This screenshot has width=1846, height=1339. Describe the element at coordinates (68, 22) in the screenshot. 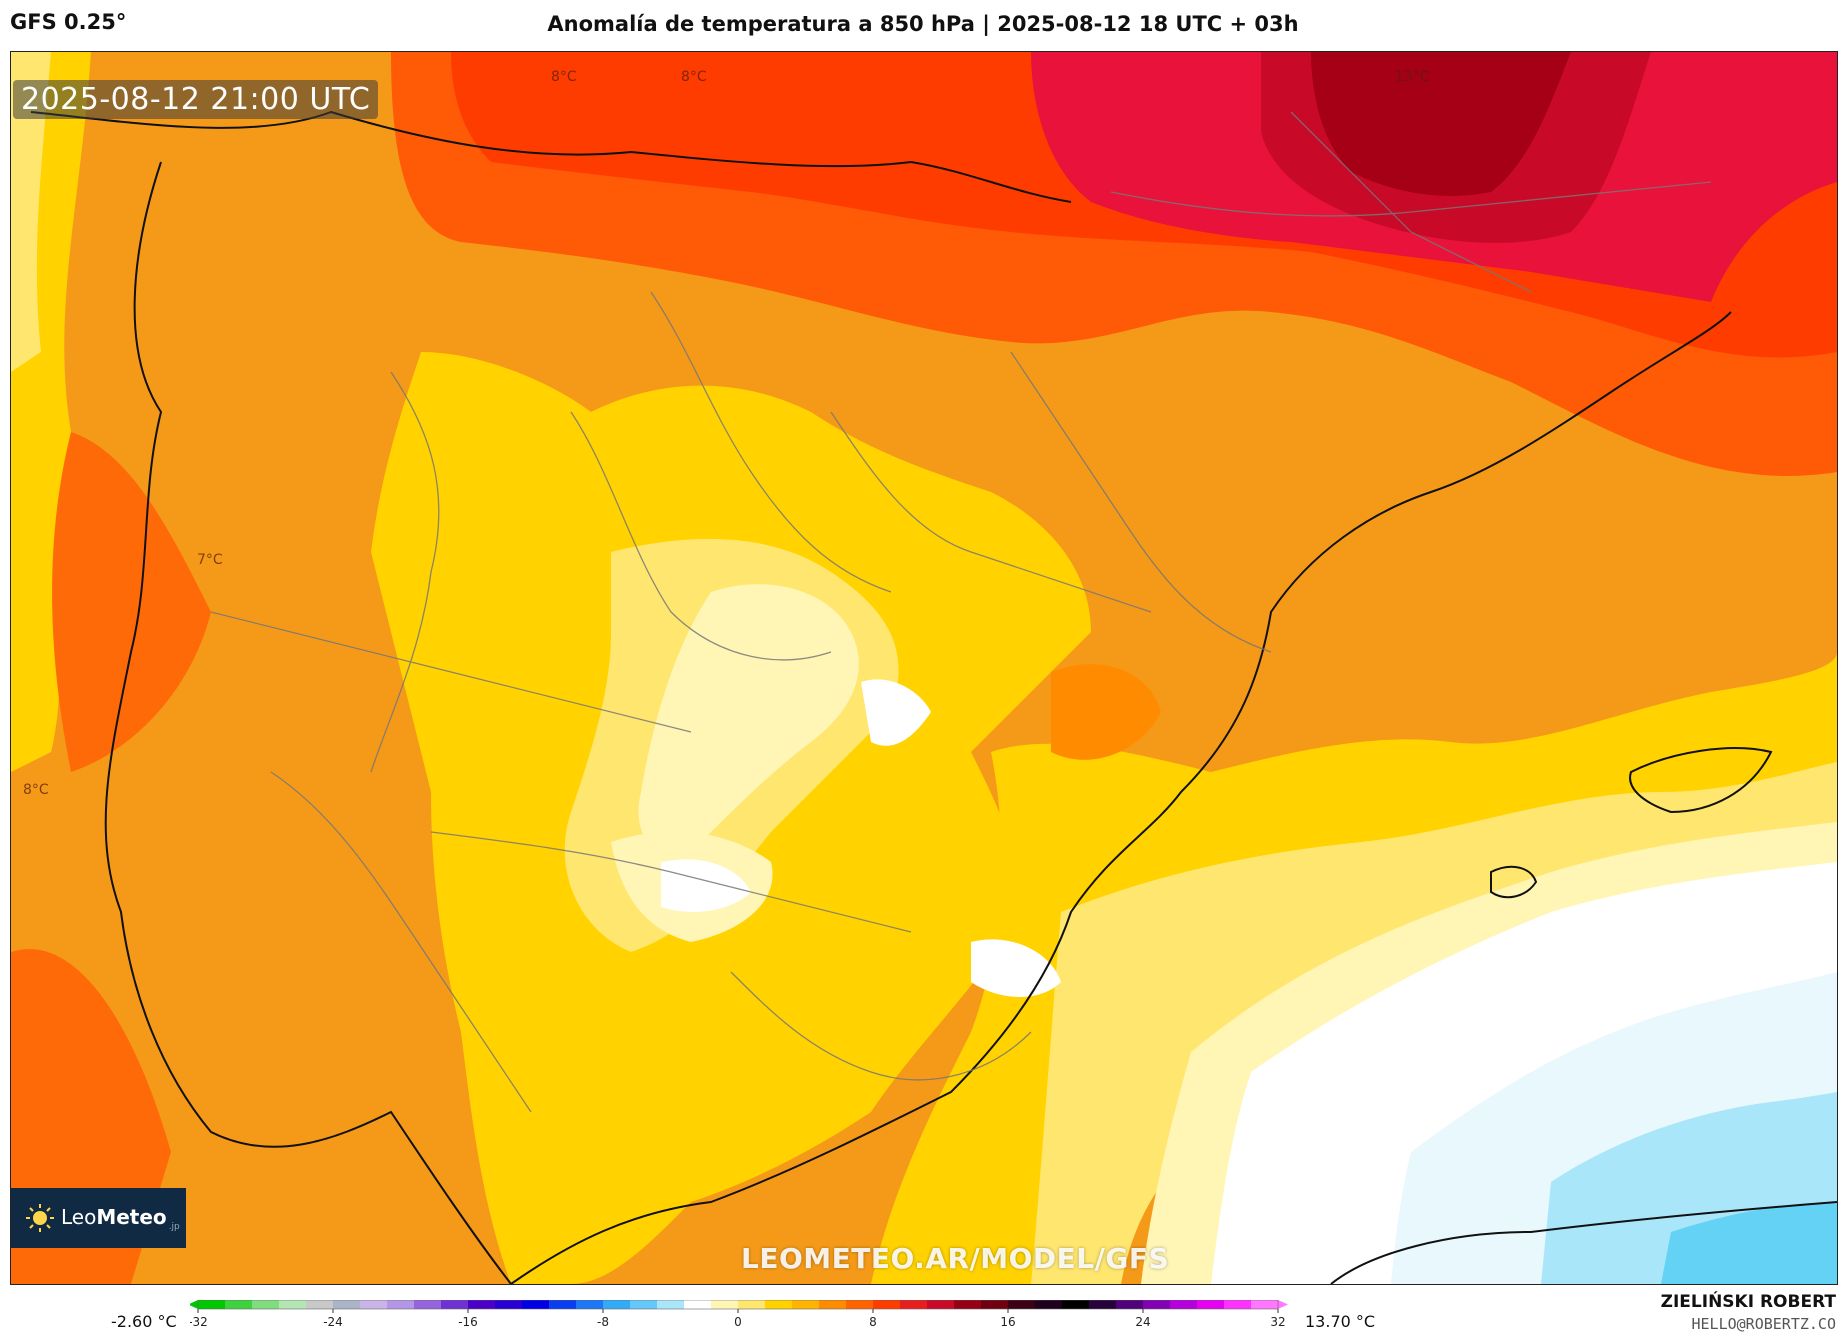

I see `model-label: GFS 0.25°` at that location.